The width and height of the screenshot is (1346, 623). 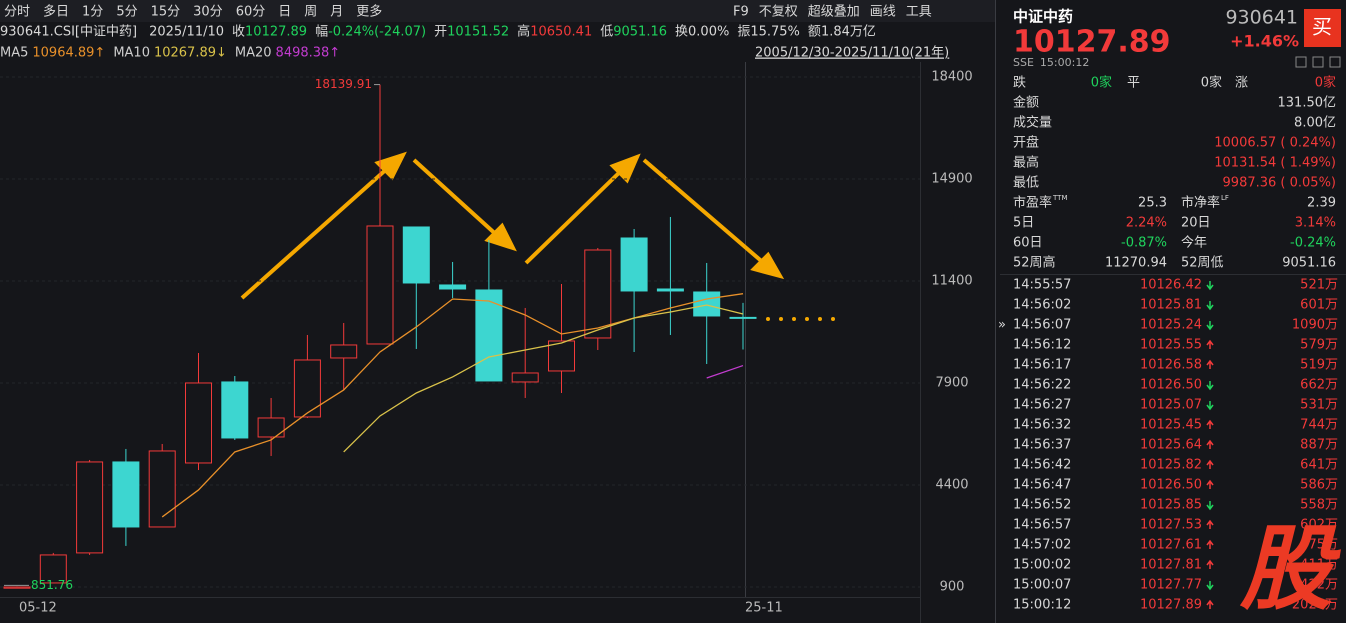 What do you see at coordinates (951, 77) in the screenshot?
I see `y-tick-label: 18400` at bounding box center [951, 77].